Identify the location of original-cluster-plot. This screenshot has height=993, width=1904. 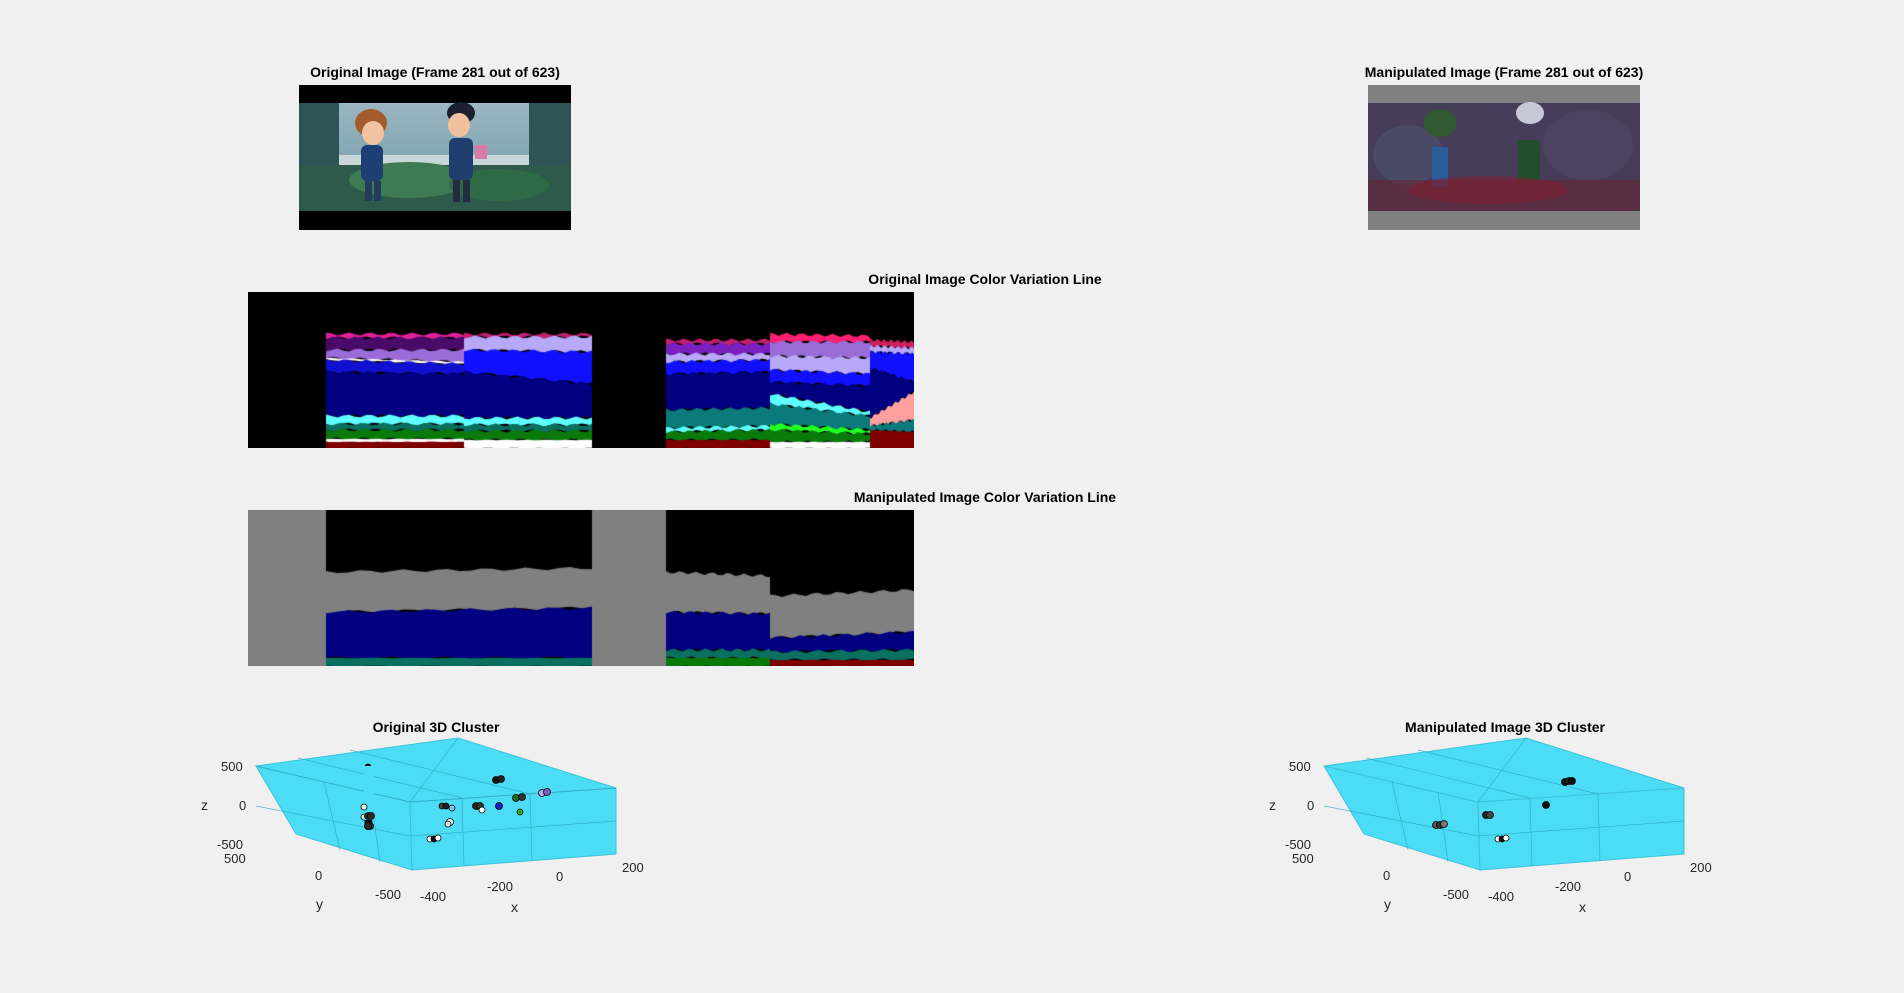
(435, 804).